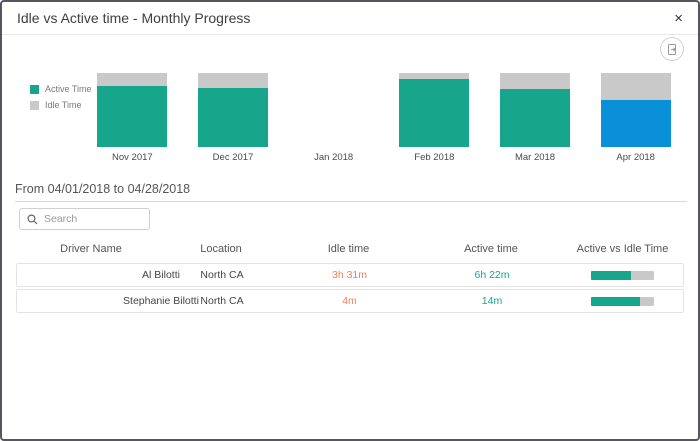 The image size is (700, 441). What do you see at coordinates (622, 249) in the screenshot?
I see `col-header-active-vs-idle: Active vs Idle Time` at bounding box center [622, 249].